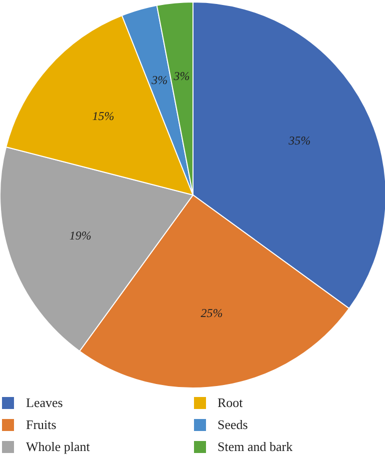 The height and width of the screenshot is (464, 385). Describe the element at coordinates (255, 447) in the screenshot. I see `legend-label: Stem and bark` at that location.